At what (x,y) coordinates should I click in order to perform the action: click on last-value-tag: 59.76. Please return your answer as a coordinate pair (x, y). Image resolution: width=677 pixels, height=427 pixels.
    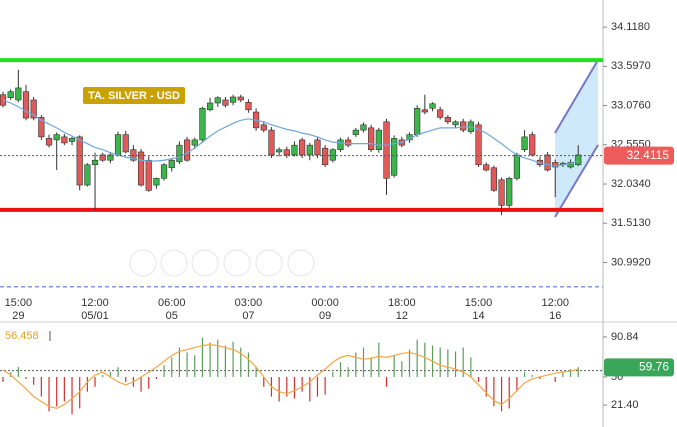
    Looking at the image, I should click on (654, 367).